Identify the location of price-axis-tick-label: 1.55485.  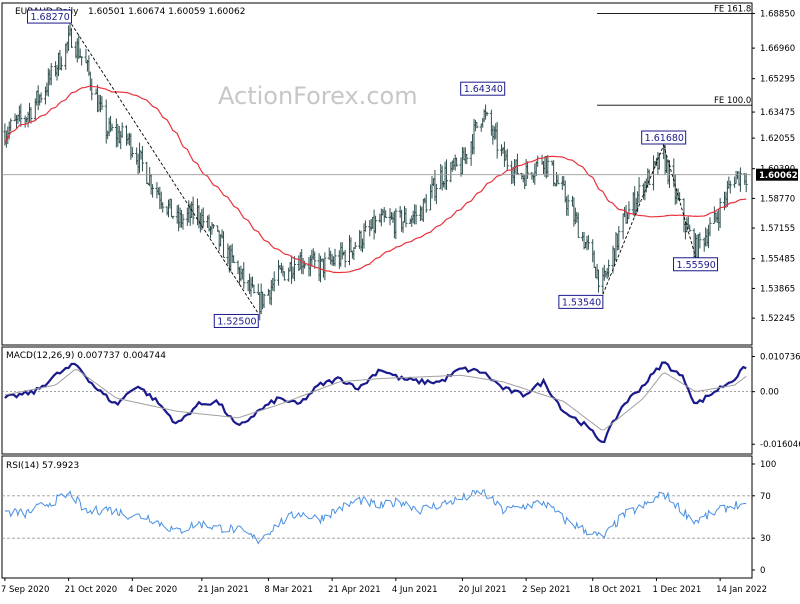
(777, 260).